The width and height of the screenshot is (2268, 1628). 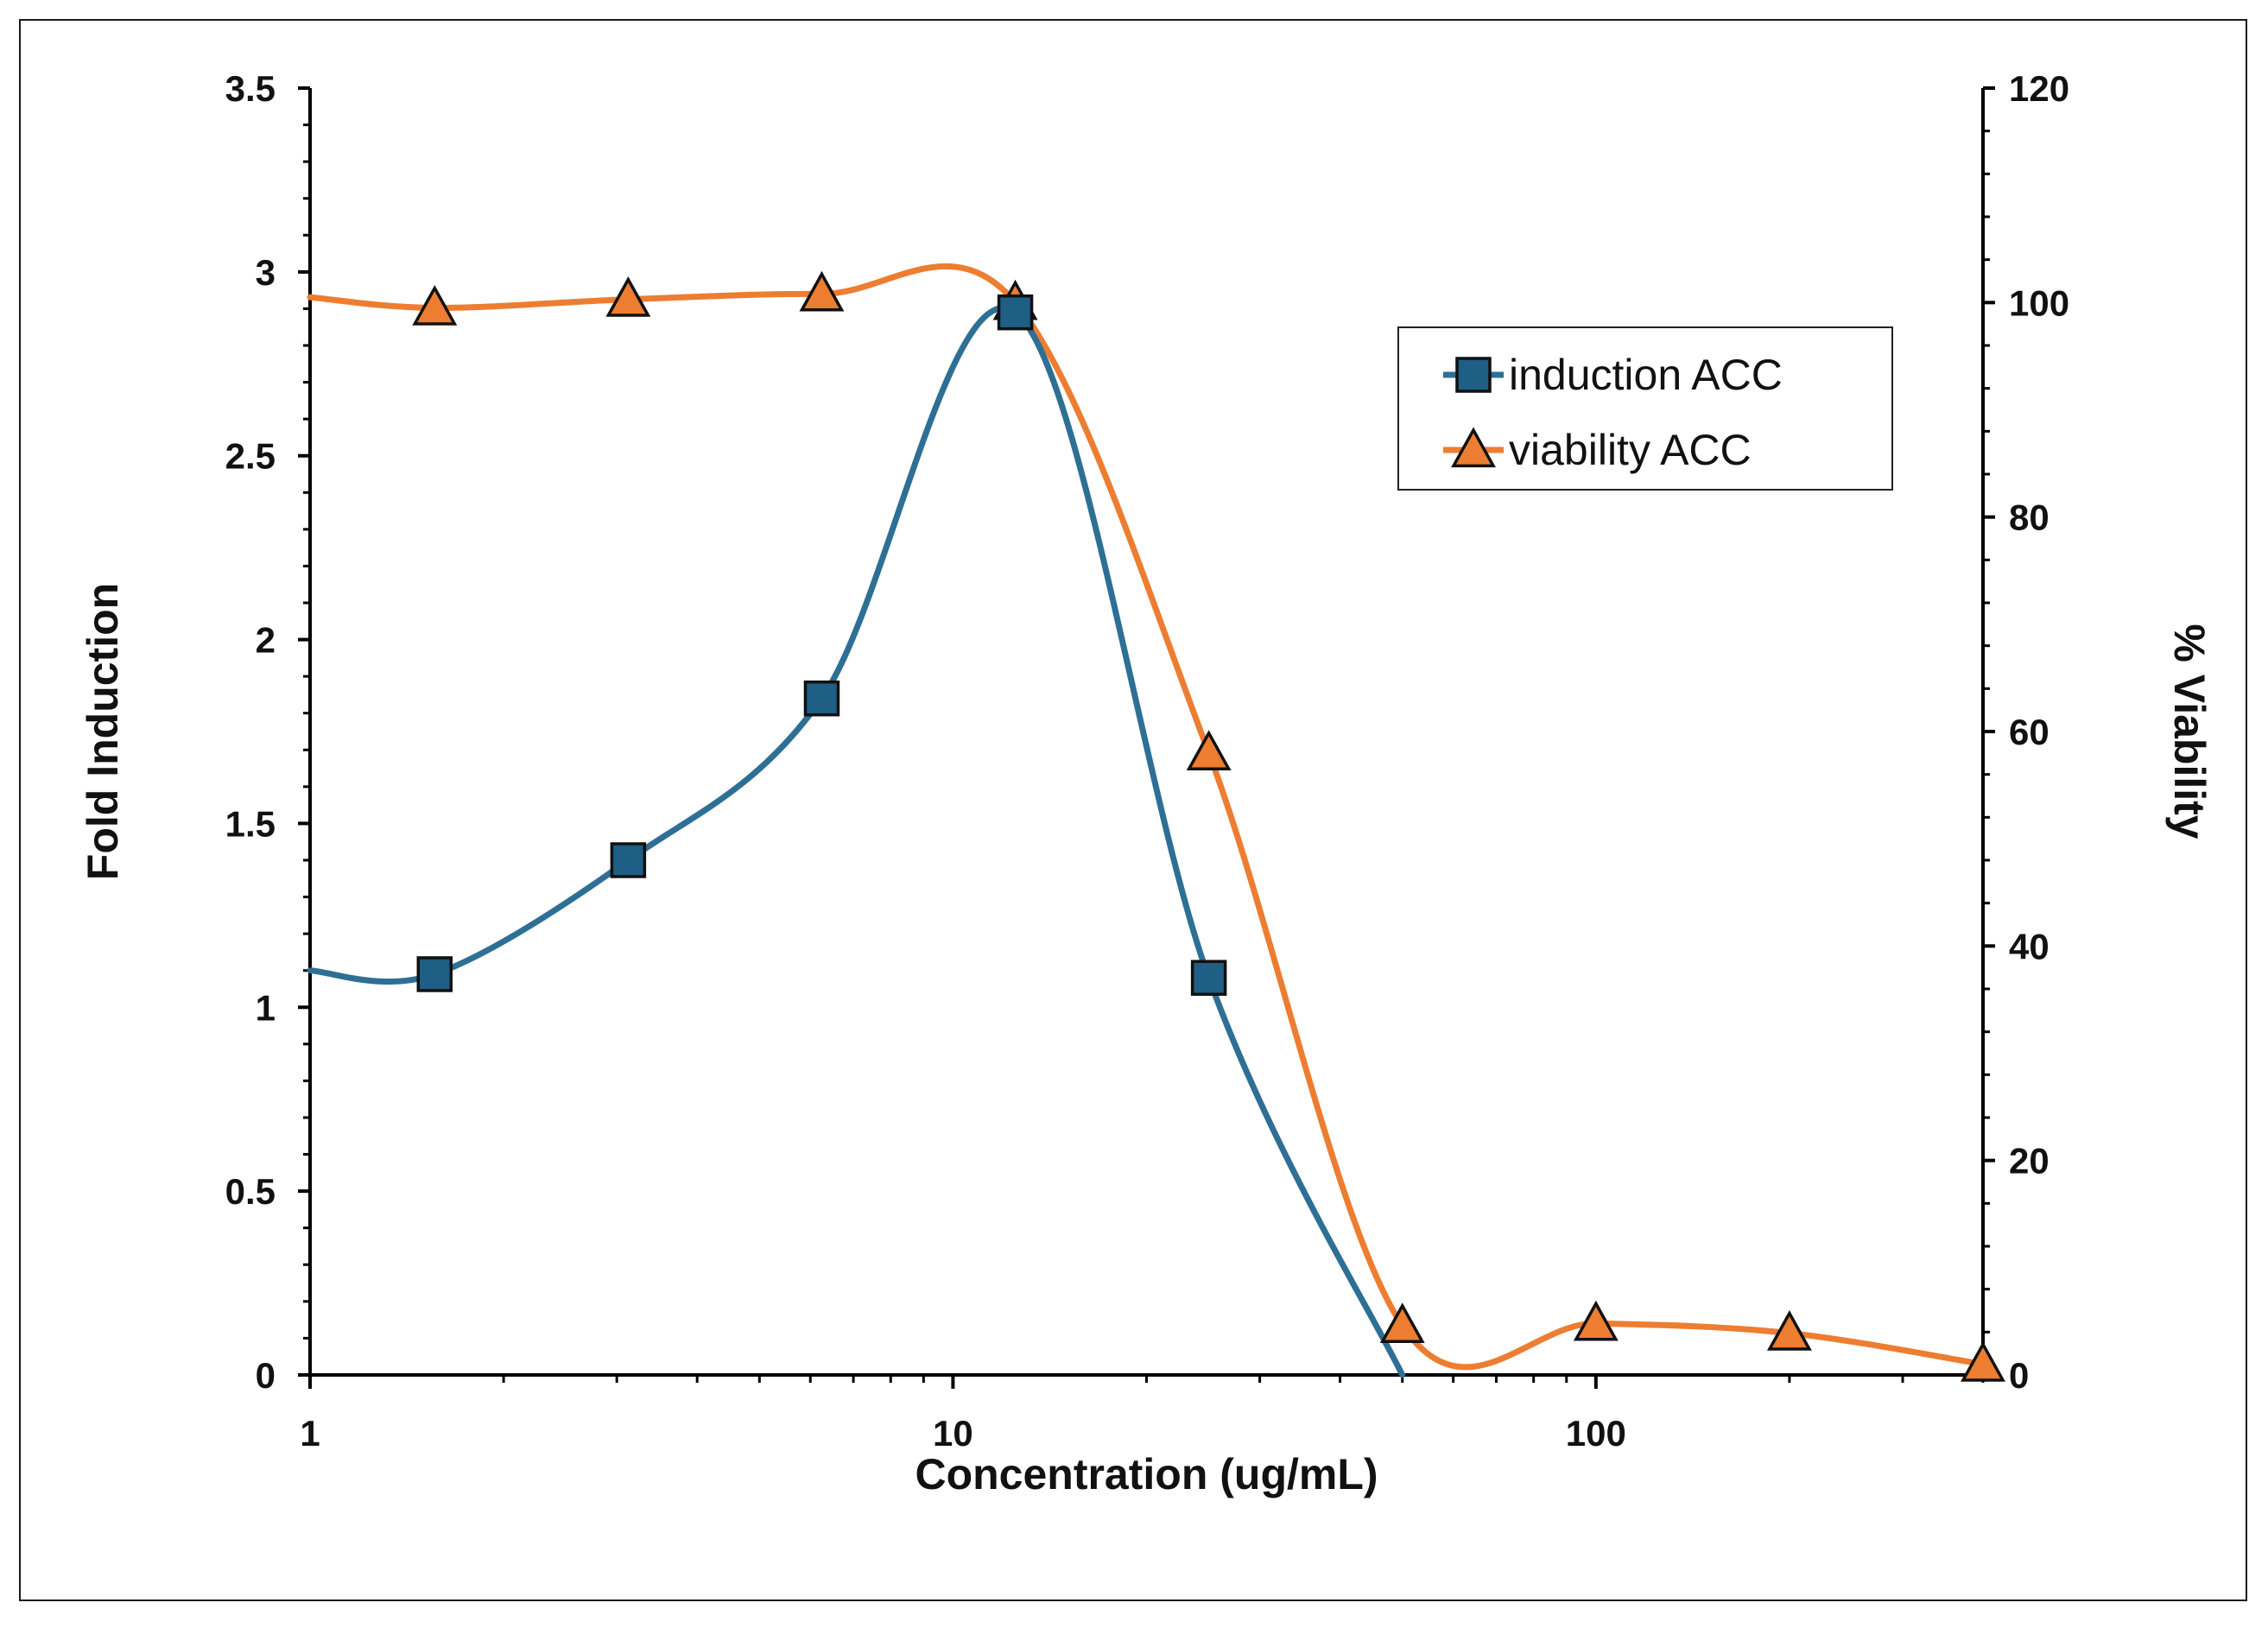 I want to click on y-tick-label: 0.5, so click(x=250, y=1191).